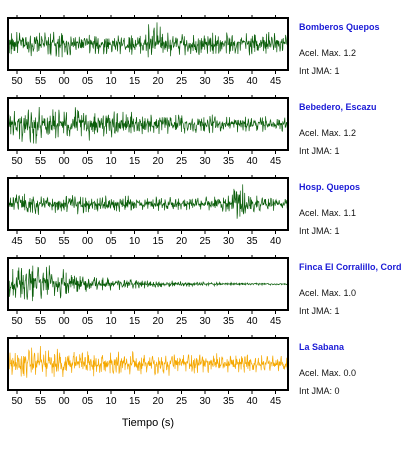 Image resolution: width=410 pixels, height=460 pixels. I want to click on station-name: Bomberos Quepos, so click(339, 27).